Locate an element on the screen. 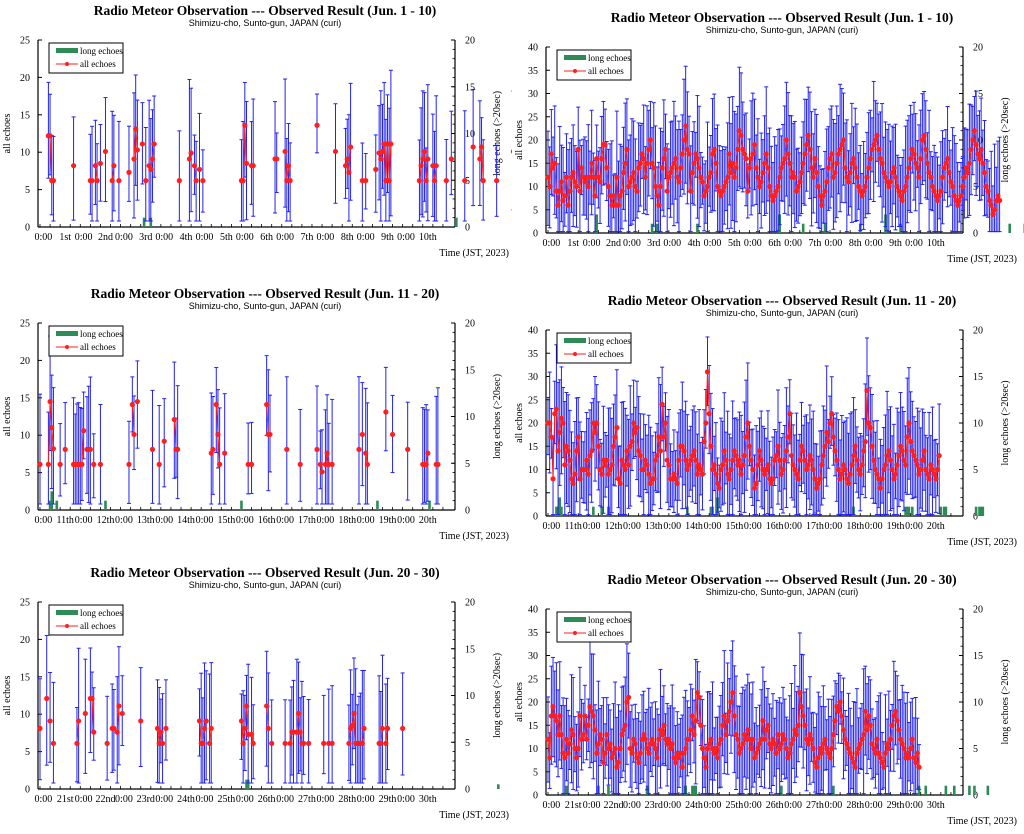 This screenshot has width=1024, height=834. x-tick-label: 2nd is located at coordinates (105, 237).